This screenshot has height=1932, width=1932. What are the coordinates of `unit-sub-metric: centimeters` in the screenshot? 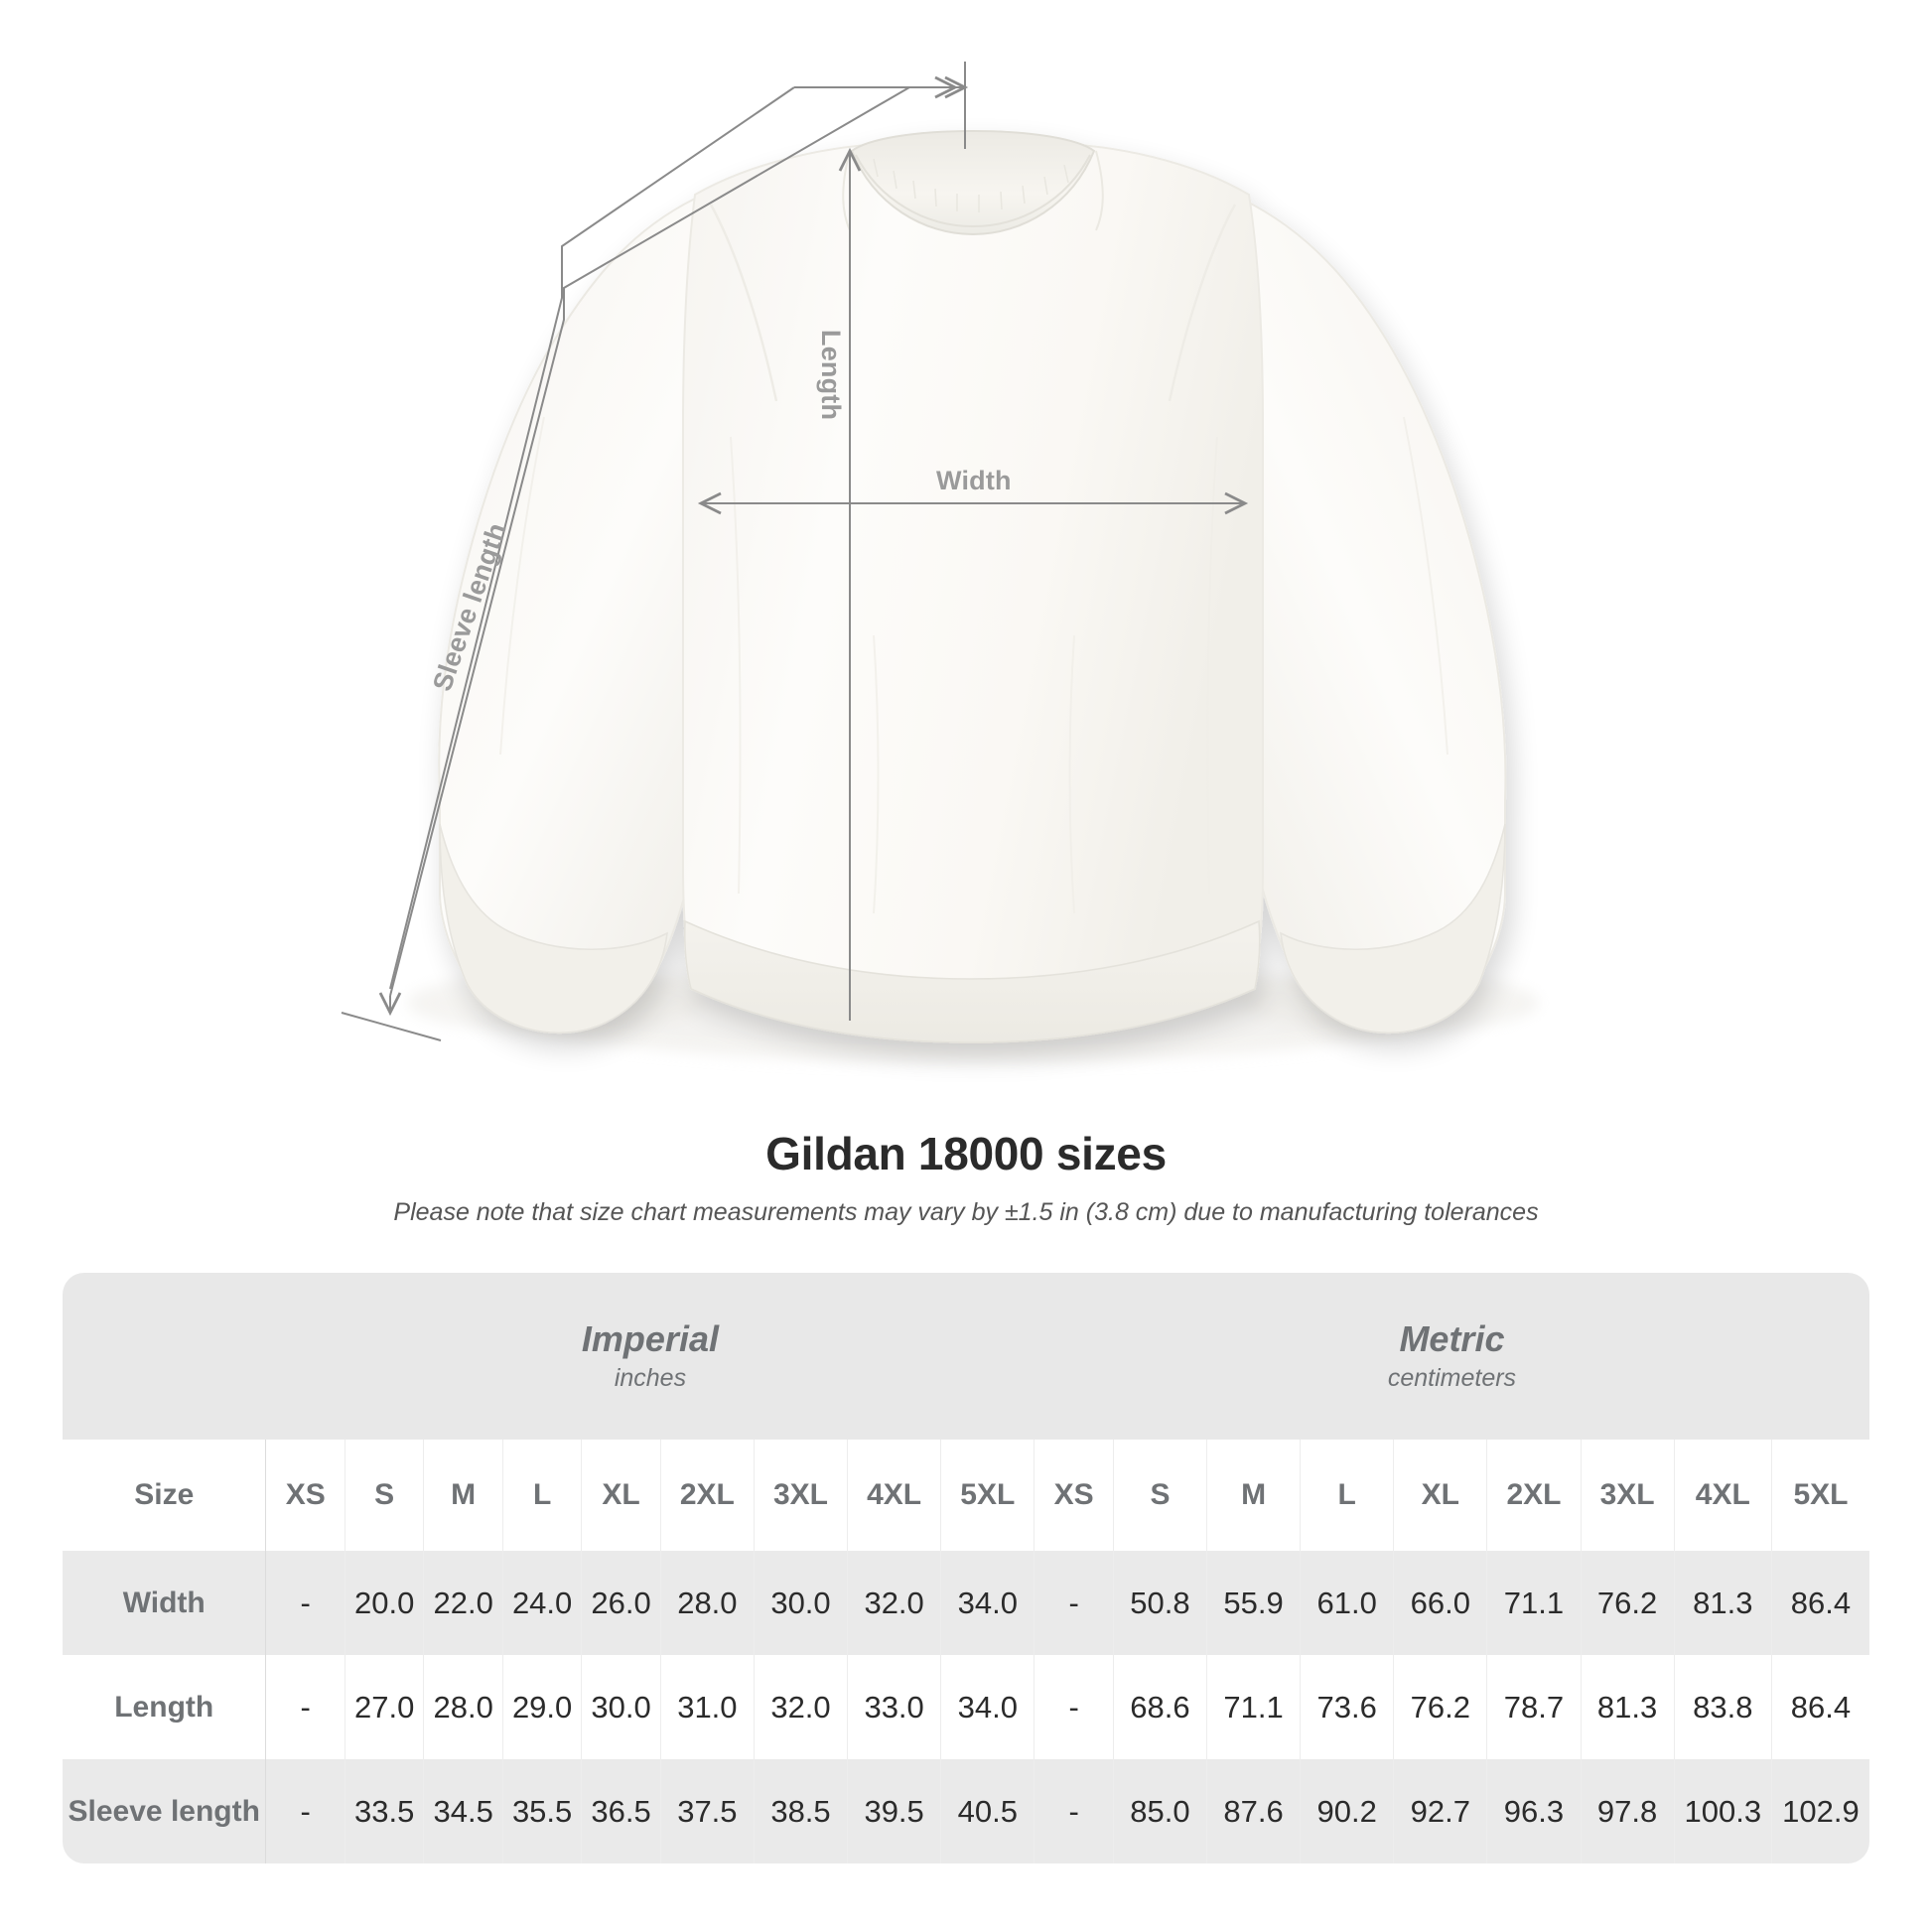 It's located at (1452, 1378).